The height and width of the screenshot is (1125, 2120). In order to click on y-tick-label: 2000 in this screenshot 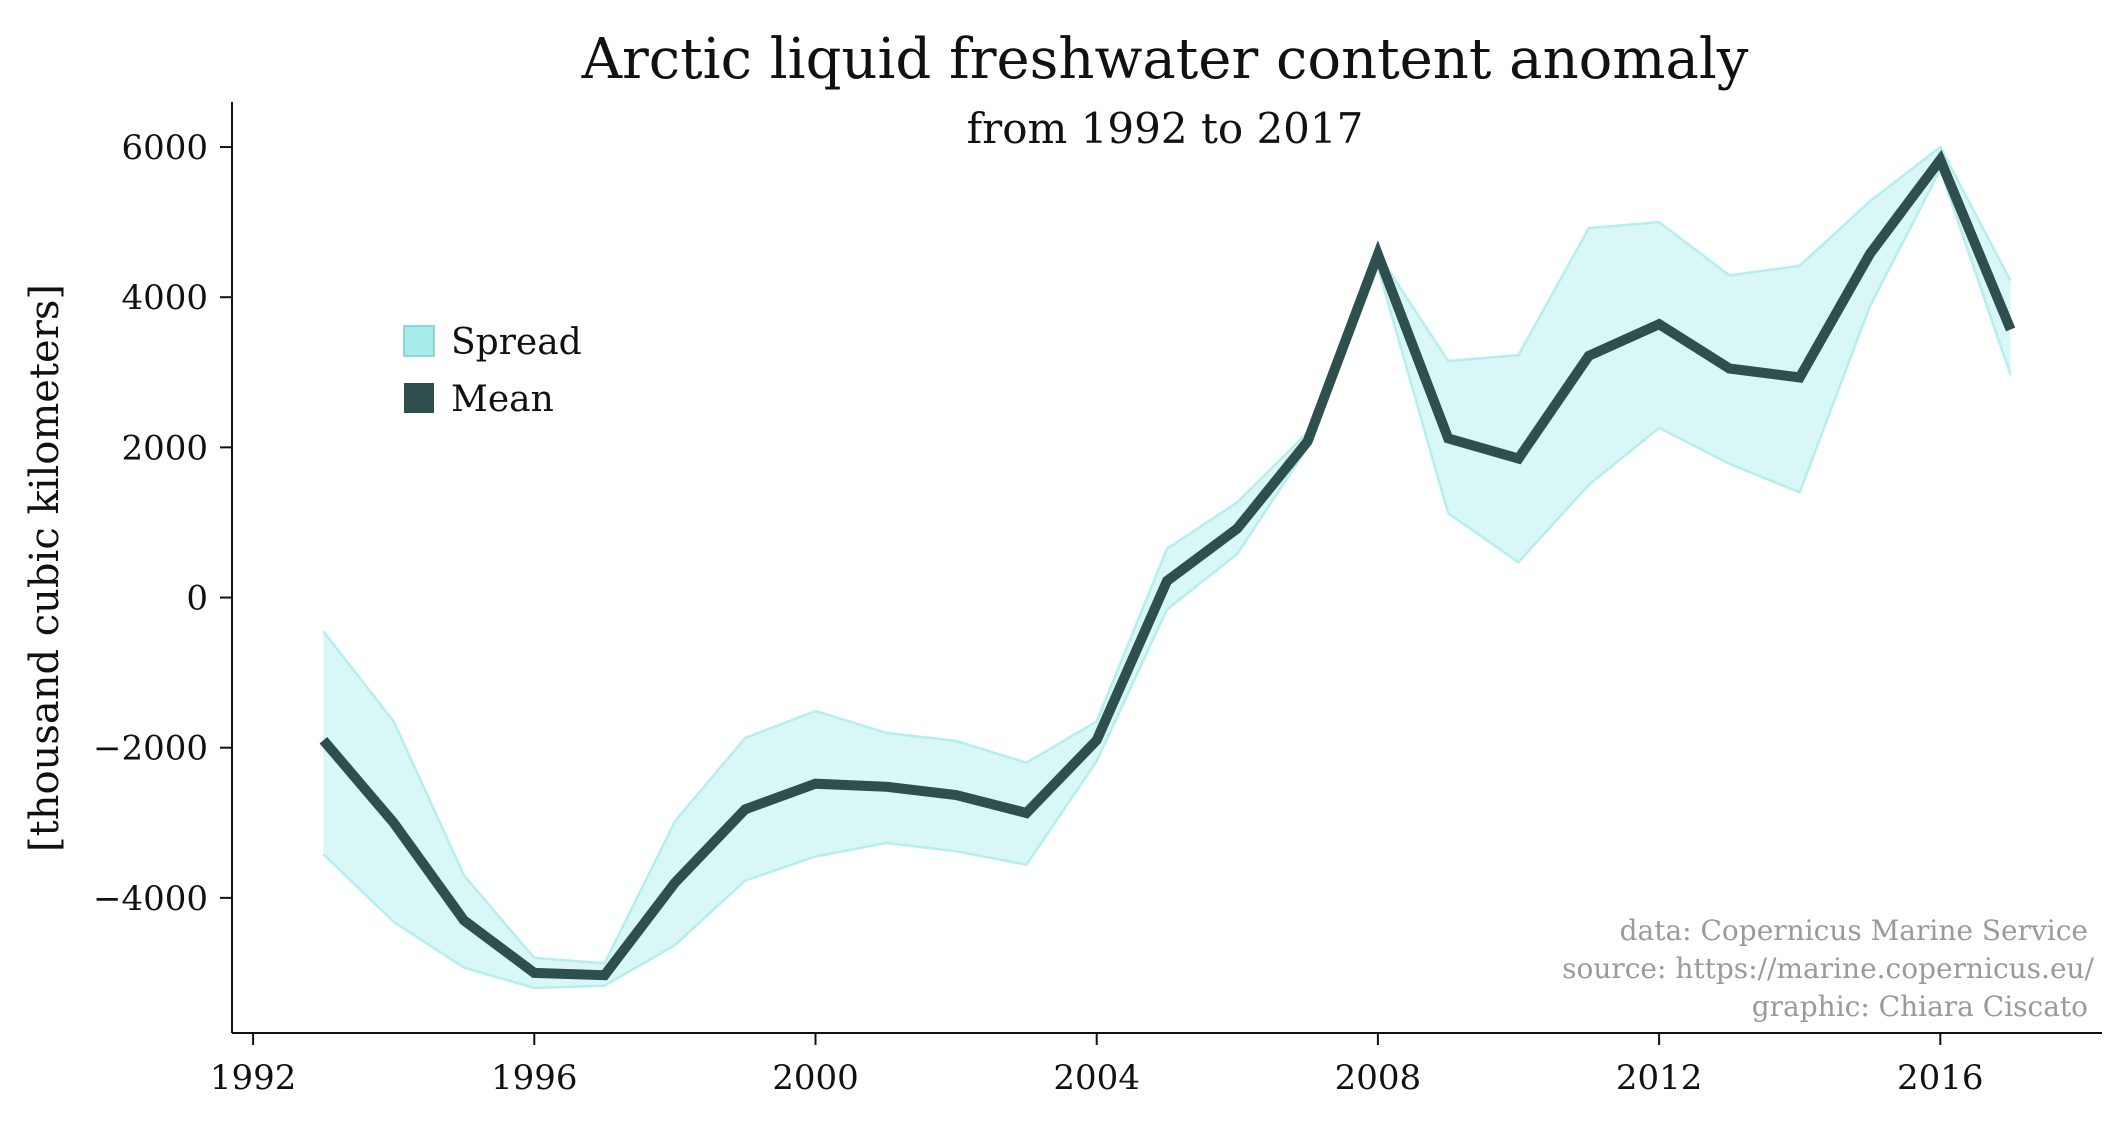, I will do `click(164, 448)`.